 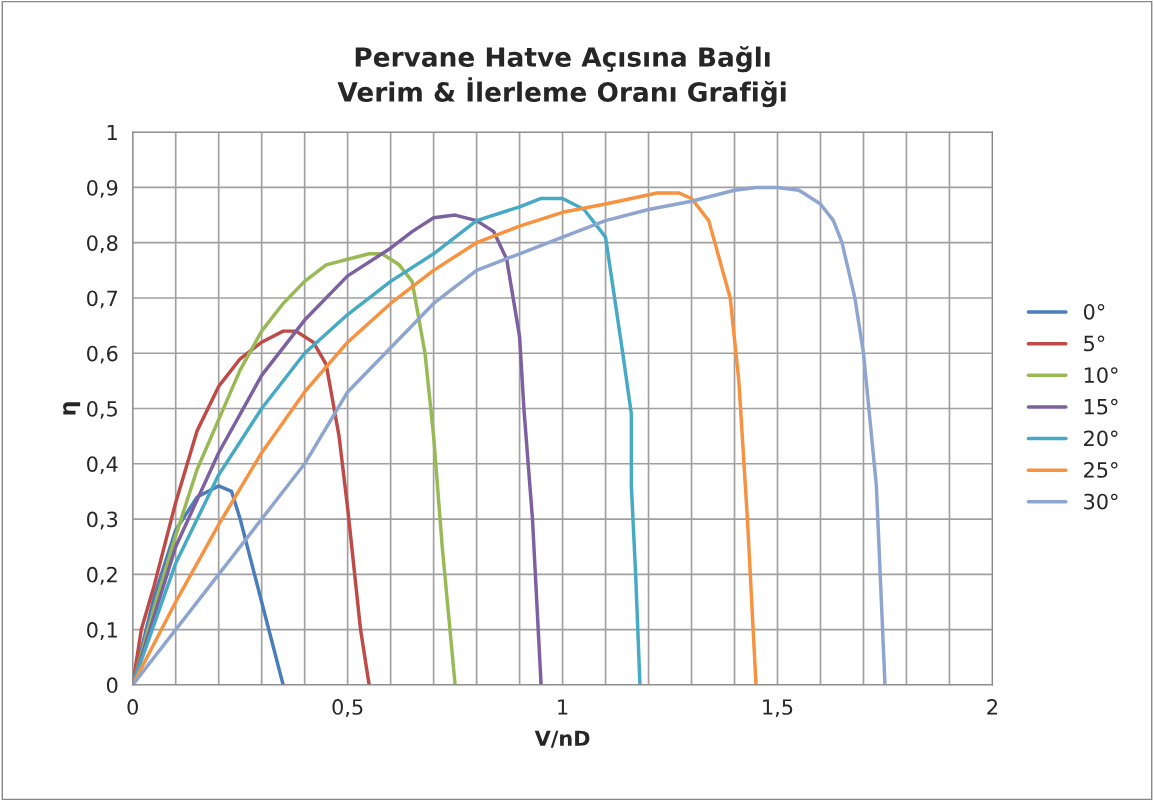 I want to click on y-tick-label: 0,5, so click(x=102, y=409).